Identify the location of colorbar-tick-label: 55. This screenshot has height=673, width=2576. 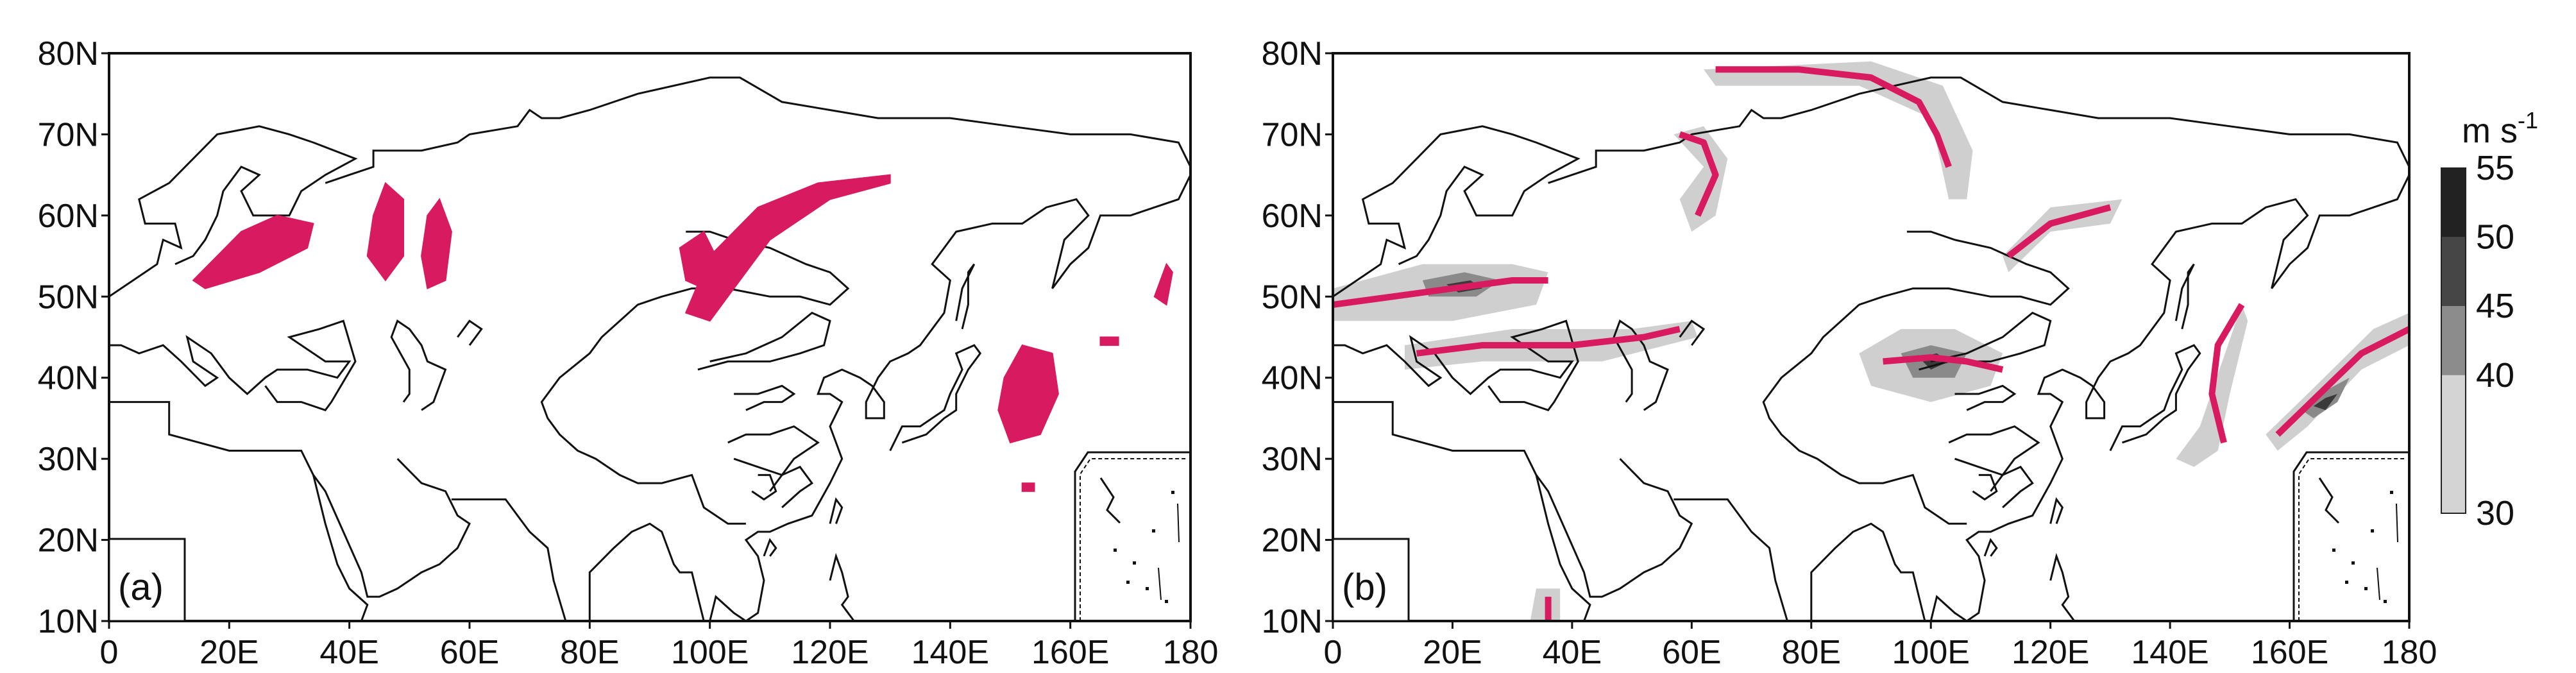
(2495, 168).